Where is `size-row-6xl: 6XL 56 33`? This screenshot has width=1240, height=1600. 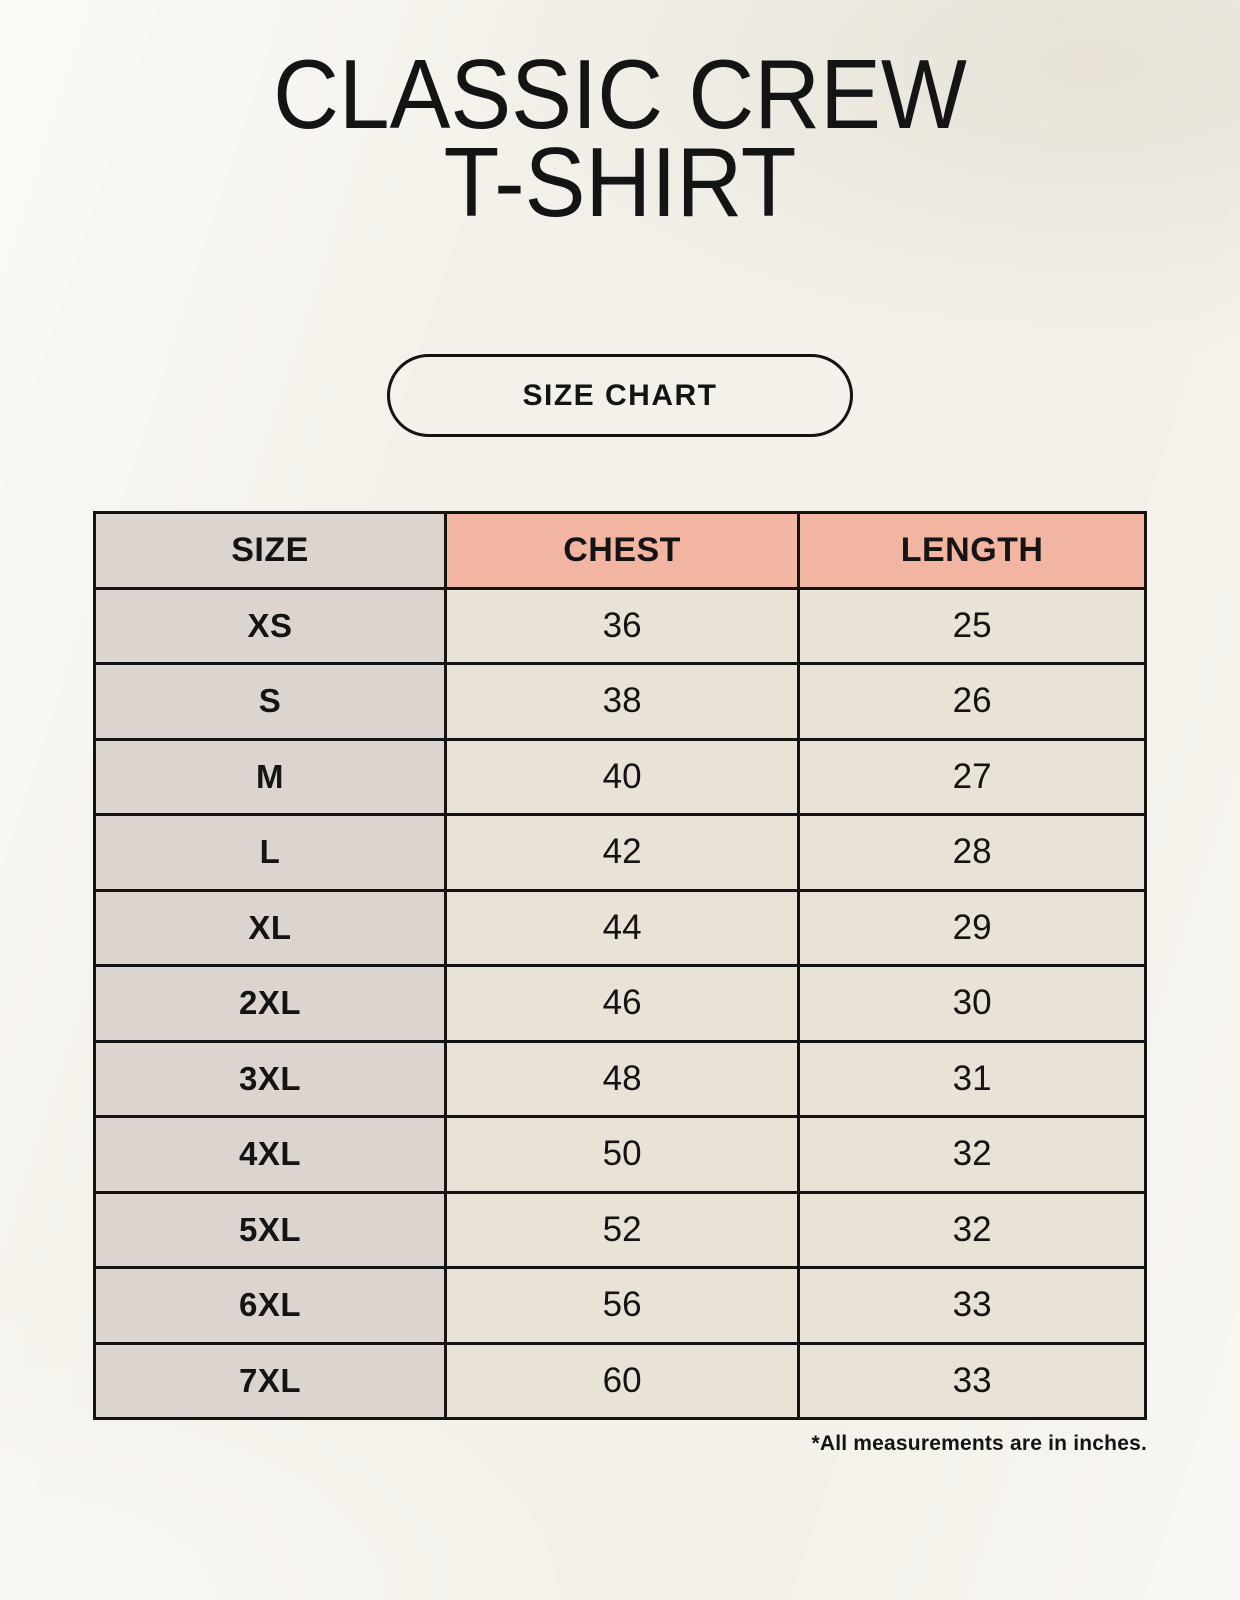 size-row-6xl: 6XL 56 33 is located at coordinates (619, 1305).